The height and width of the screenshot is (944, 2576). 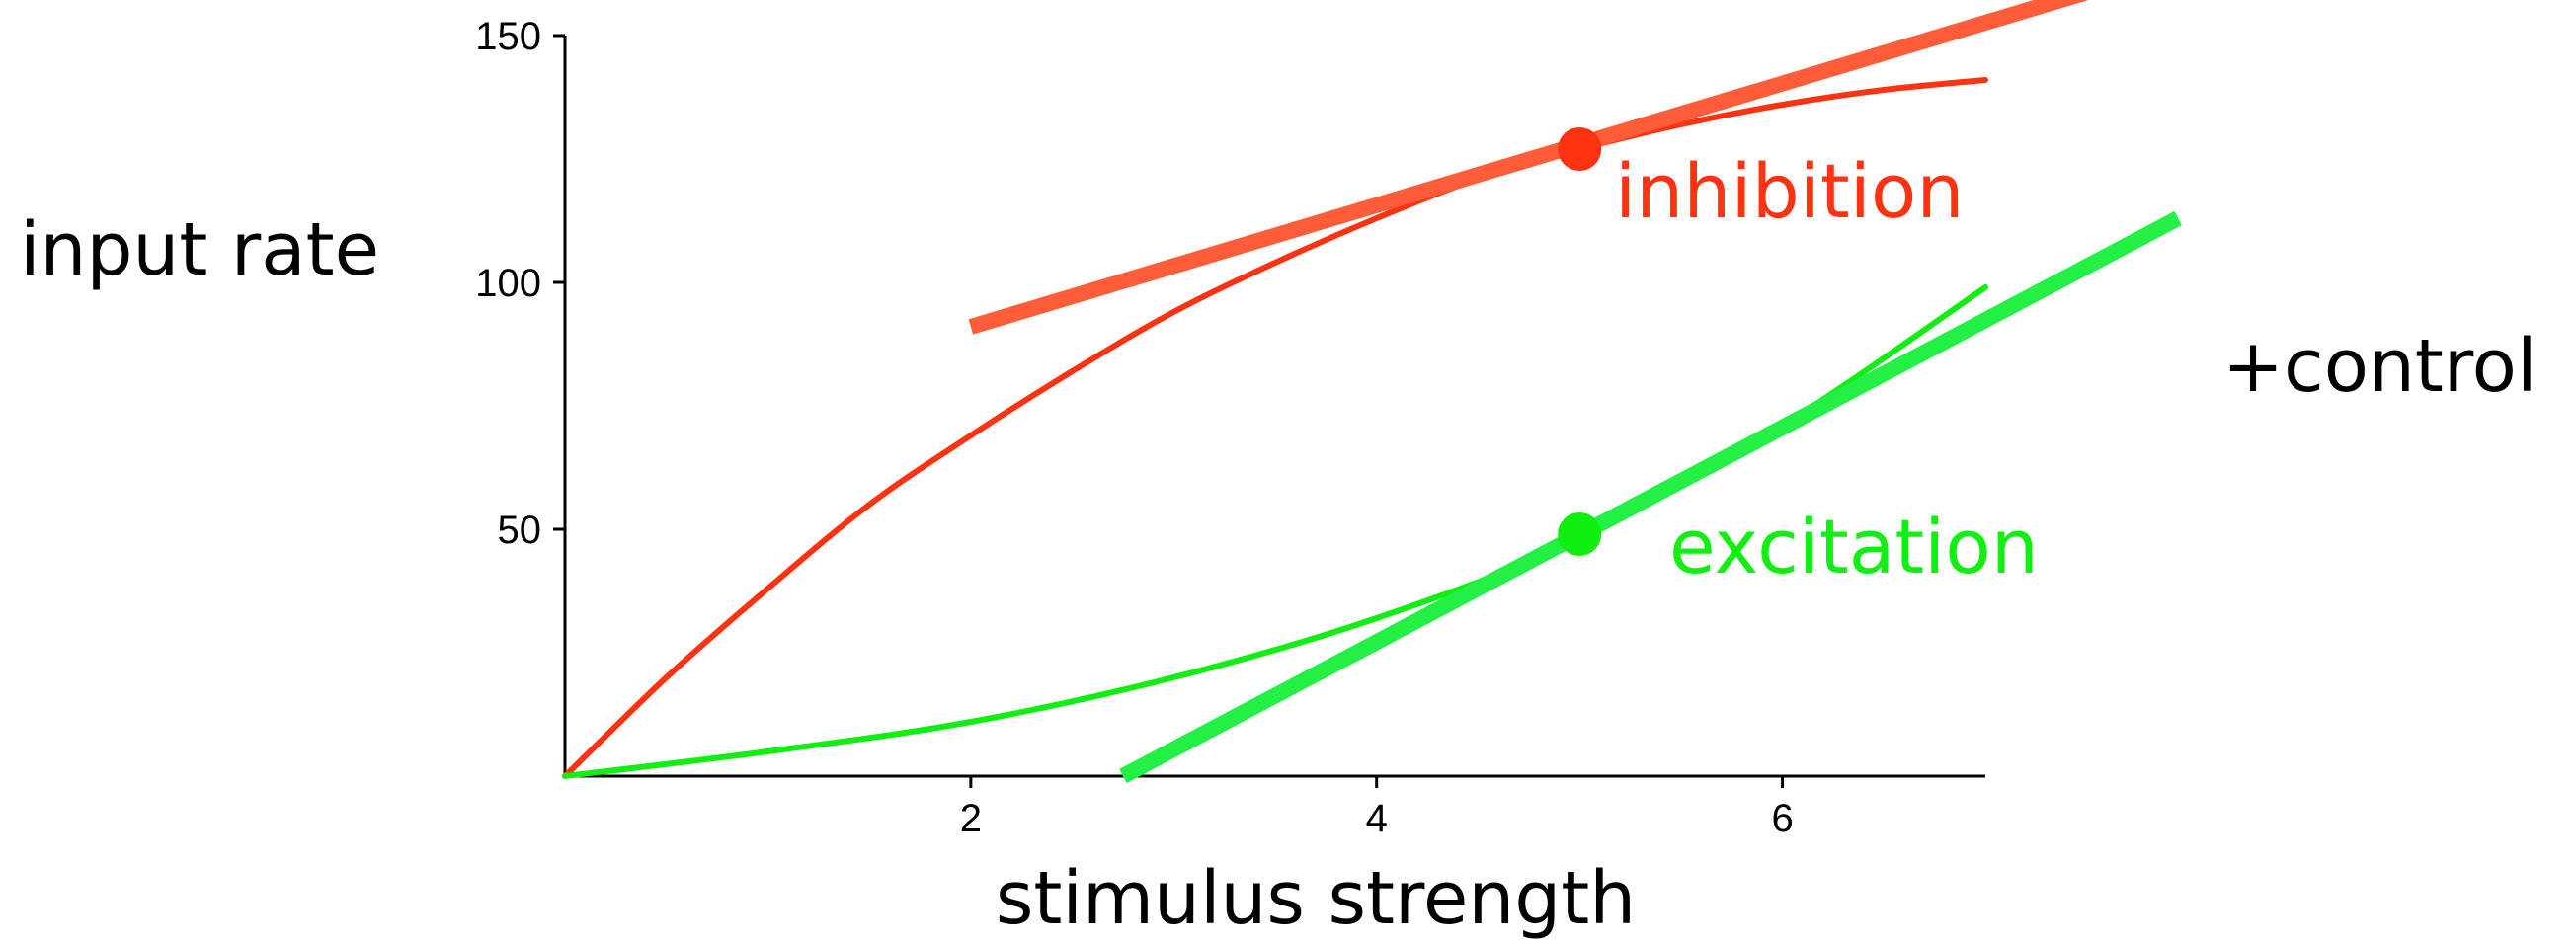 I want to click on y-tick-label: 100, so click(x=508, y=283).